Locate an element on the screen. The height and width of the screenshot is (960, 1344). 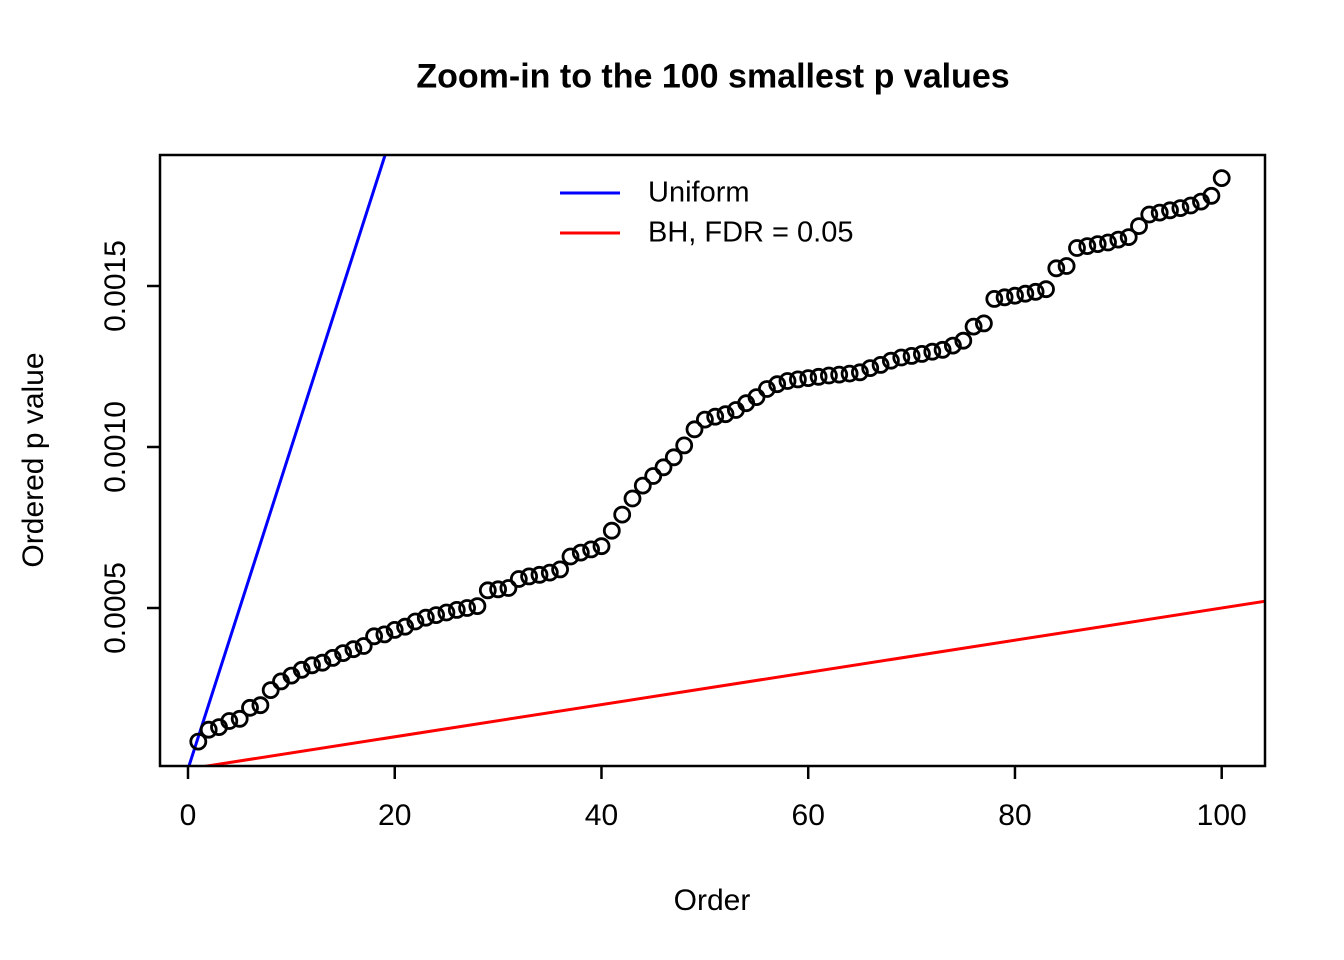
x-tick-label: 0 is located at coordinates (188, 815).